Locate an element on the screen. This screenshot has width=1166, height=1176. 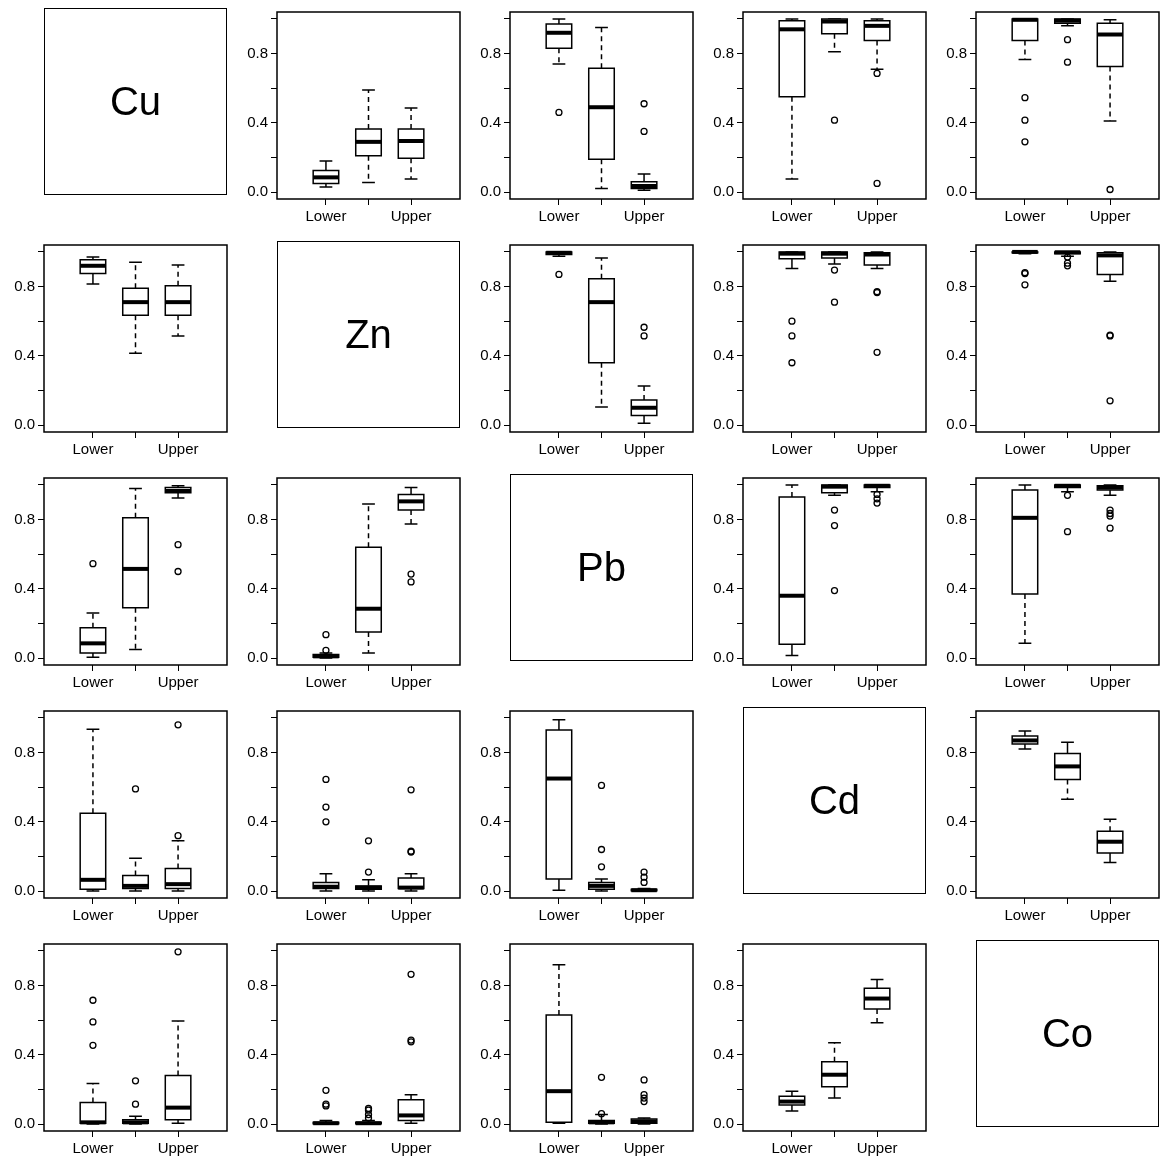
text: Zn is located at coordinates (368, 334).